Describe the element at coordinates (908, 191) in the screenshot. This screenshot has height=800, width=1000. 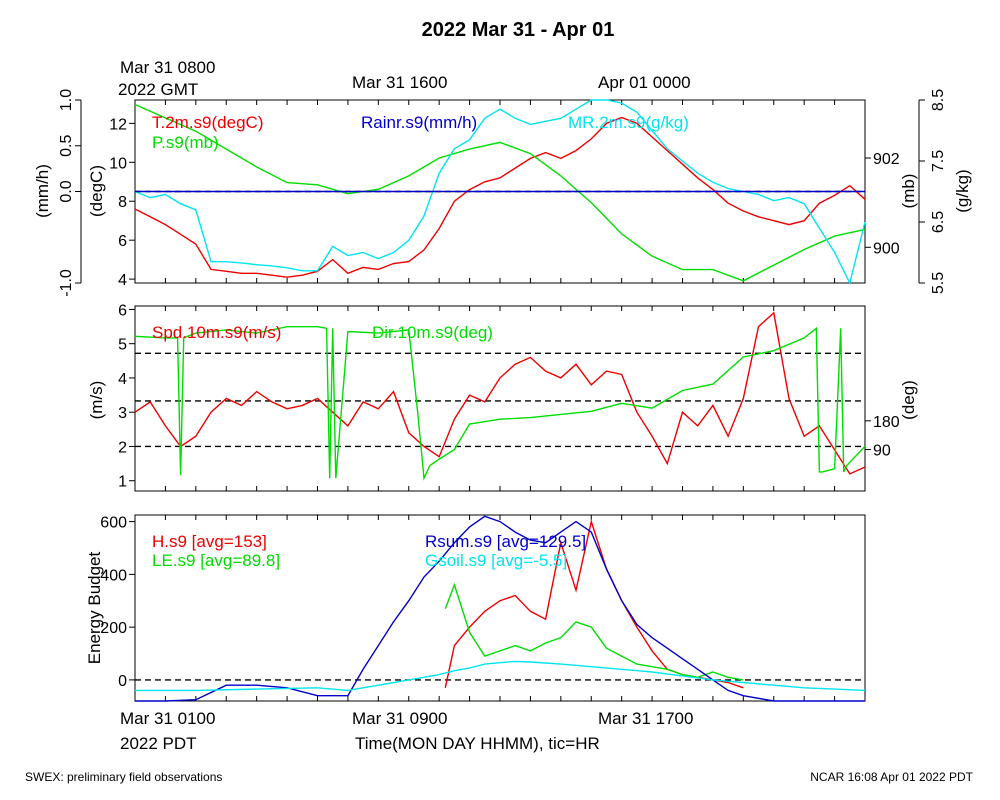
I see `p1-right-inner-label: (mb)` at that location.